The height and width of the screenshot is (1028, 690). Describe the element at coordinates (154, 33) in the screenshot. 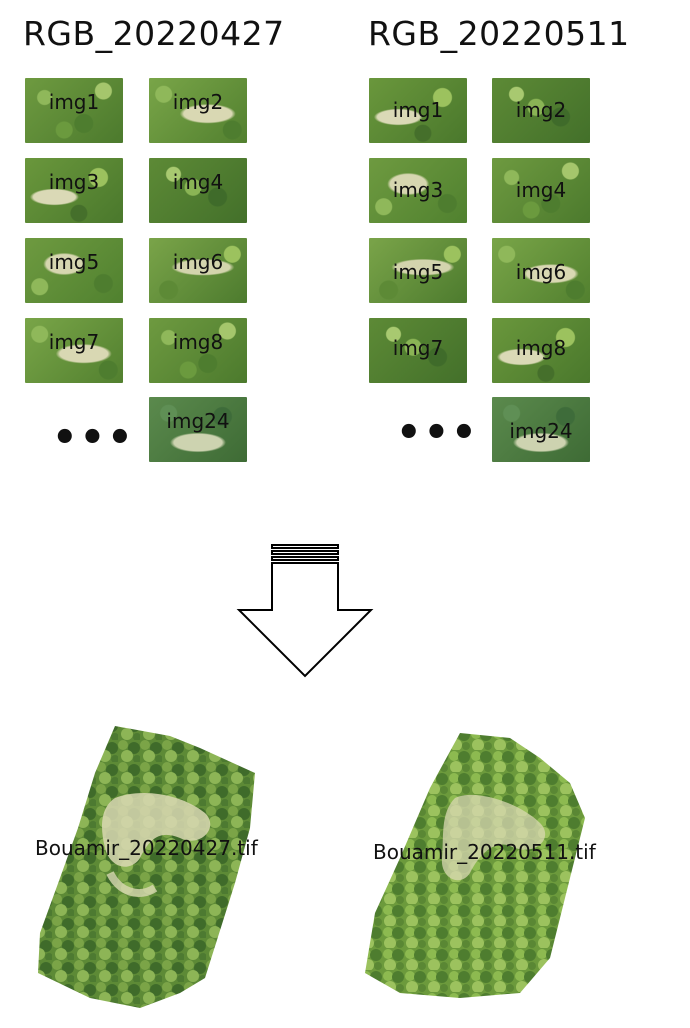

I see `group-title-20220427: RGB_20220427` at that location.